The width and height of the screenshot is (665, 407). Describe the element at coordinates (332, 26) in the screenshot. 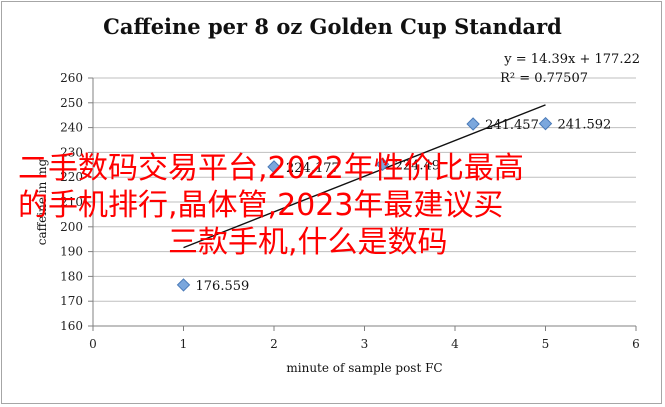

I see `chart-title: Caffeine per 8 oz Golden Cup Standard` at that location.